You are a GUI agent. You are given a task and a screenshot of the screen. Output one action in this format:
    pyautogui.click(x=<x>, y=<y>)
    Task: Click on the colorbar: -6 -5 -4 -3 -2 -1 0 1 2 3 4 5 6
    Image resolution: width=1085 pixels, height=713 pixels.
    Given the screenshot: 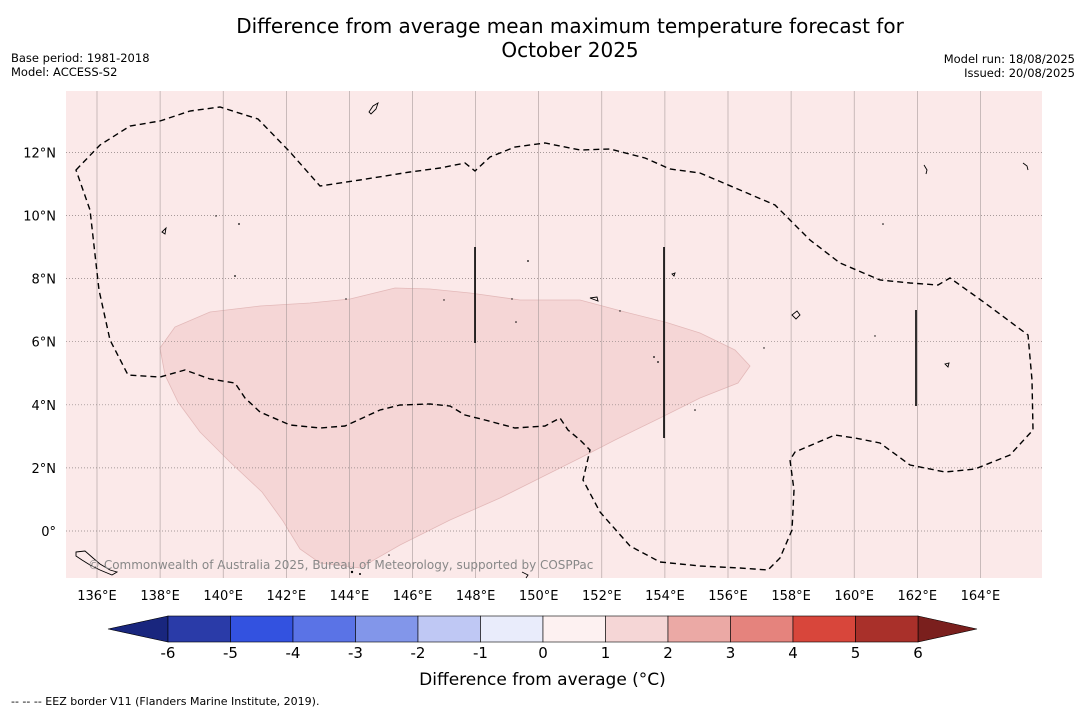 What is the action you would take?
    pyautogui.click(x=542, y=638)
    